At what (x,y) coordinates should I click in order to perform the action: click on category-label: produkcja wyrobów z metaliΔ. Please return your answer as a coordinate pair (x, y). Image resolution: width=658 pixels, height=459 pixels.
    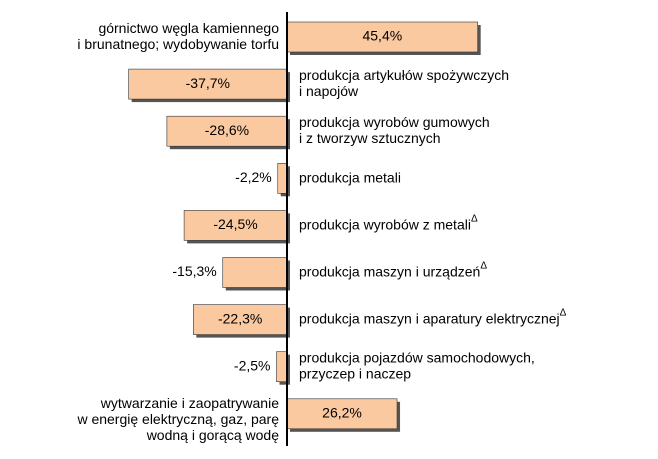
    Looking at the image, I should click on (388, 222).